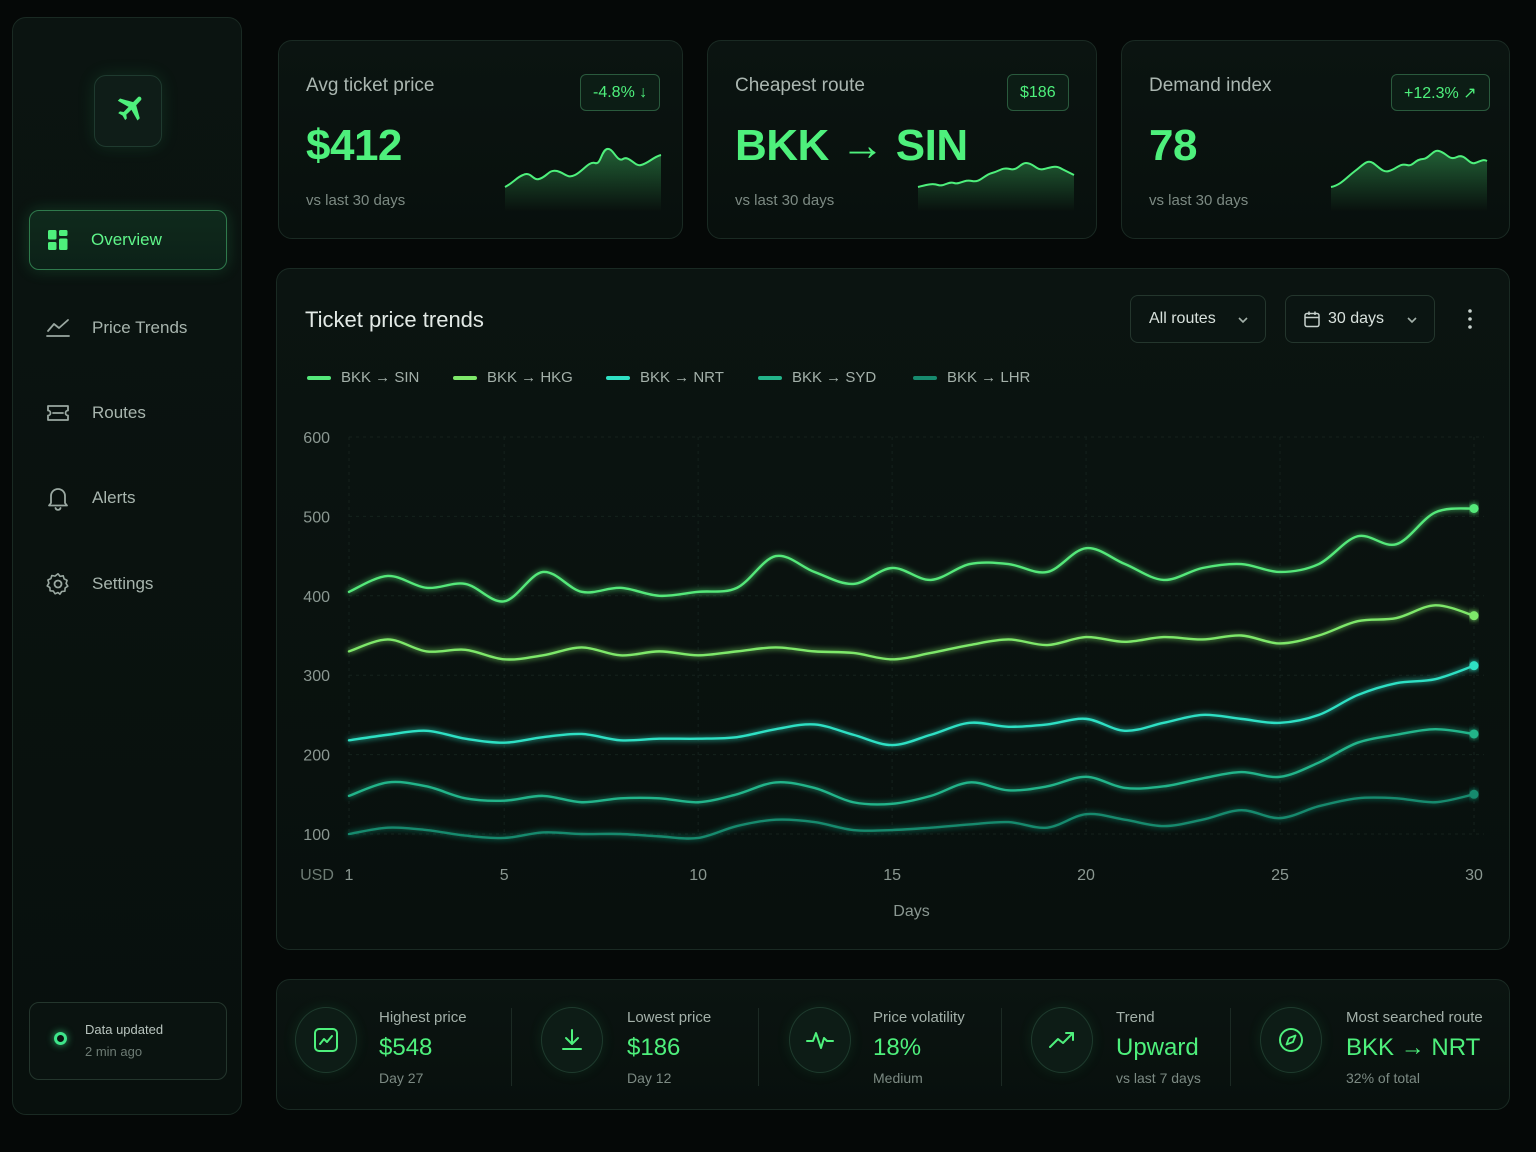 This screenshot has width=1536, height=1152. What do you see at coordinates (1312, 319) in the screenshot?
I see `calendar-icon` at bounding box center [1312, 319].